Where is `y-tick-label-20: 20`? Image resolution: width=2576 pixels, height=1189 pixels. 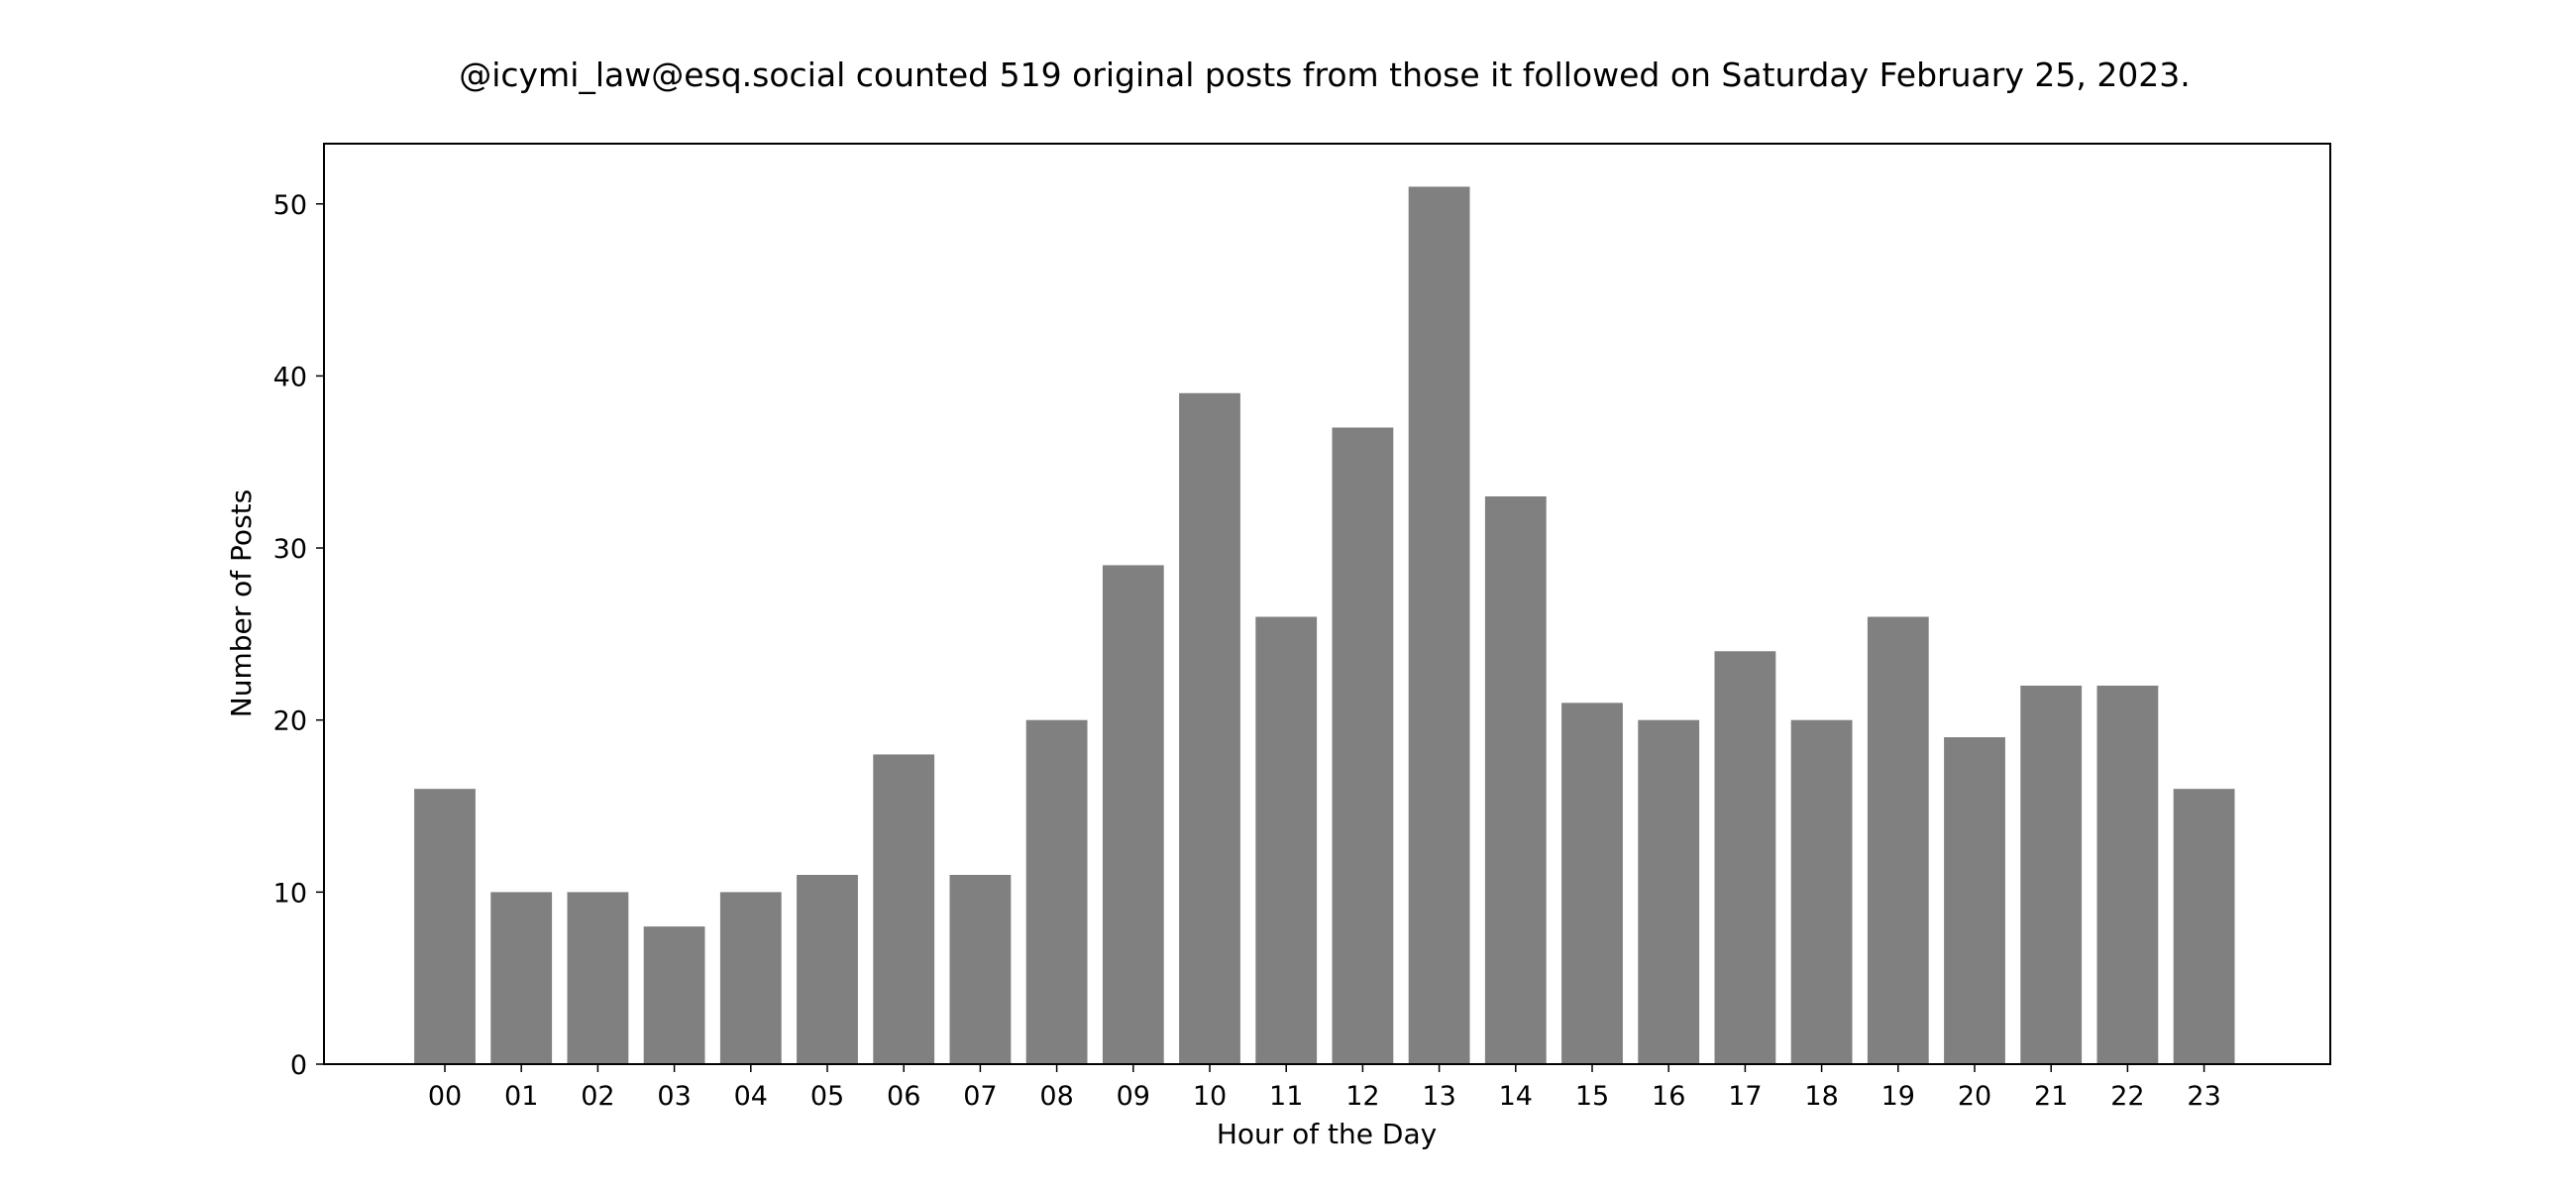
y-tick-label-20: 20 is located at coordinates (290, 721).